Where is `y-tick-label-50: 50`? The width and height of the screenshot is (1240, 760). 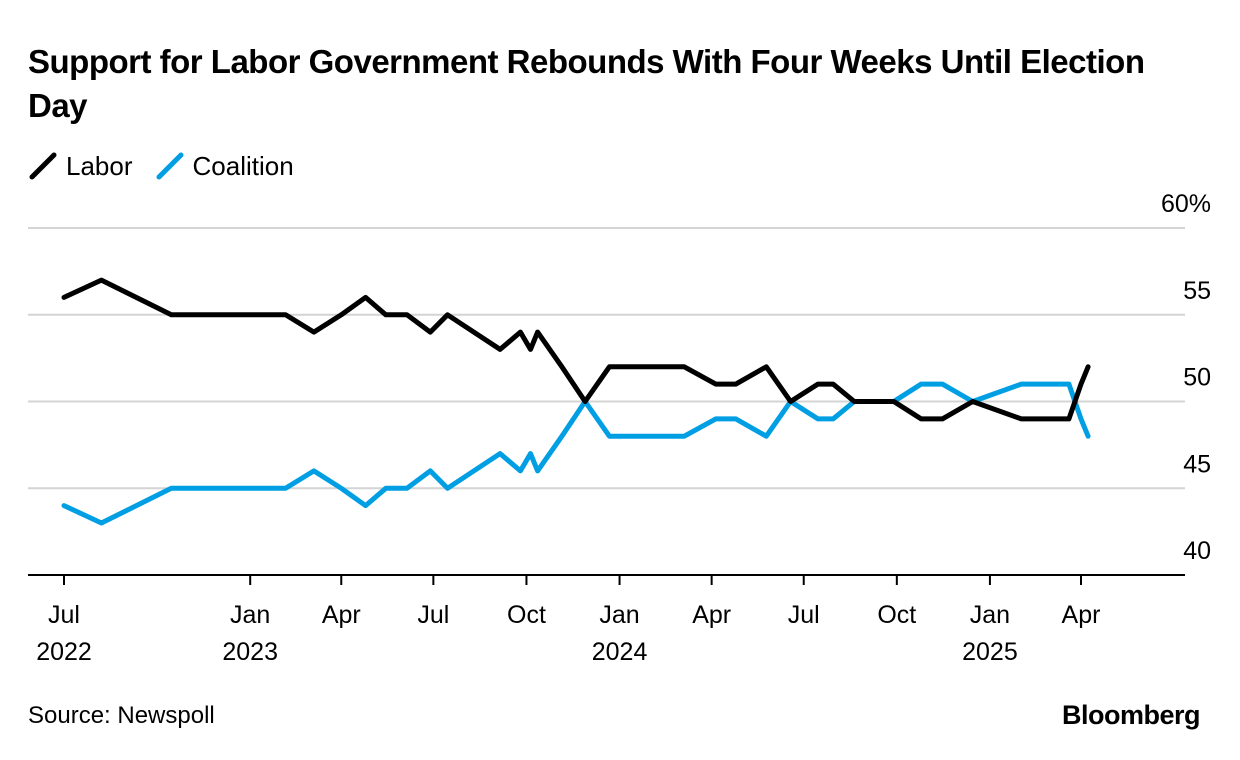
y-tick-label-50: 50 is located at coordinates (1197, 378).